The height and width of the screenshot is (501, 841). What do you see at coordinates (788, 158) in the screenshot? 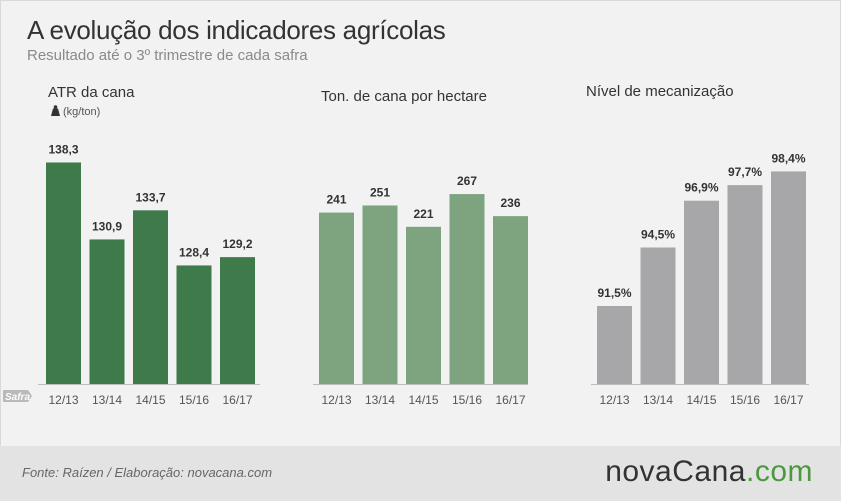
I see `data-label: 98,4%` at bounding box center [788, 158].